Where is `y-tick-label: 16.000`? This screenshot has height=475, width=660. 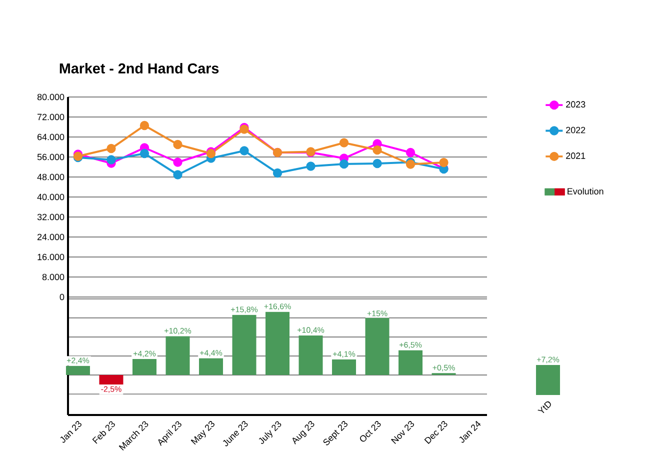 y-tick-label: 16.000 is located at coordinates (51, 257).